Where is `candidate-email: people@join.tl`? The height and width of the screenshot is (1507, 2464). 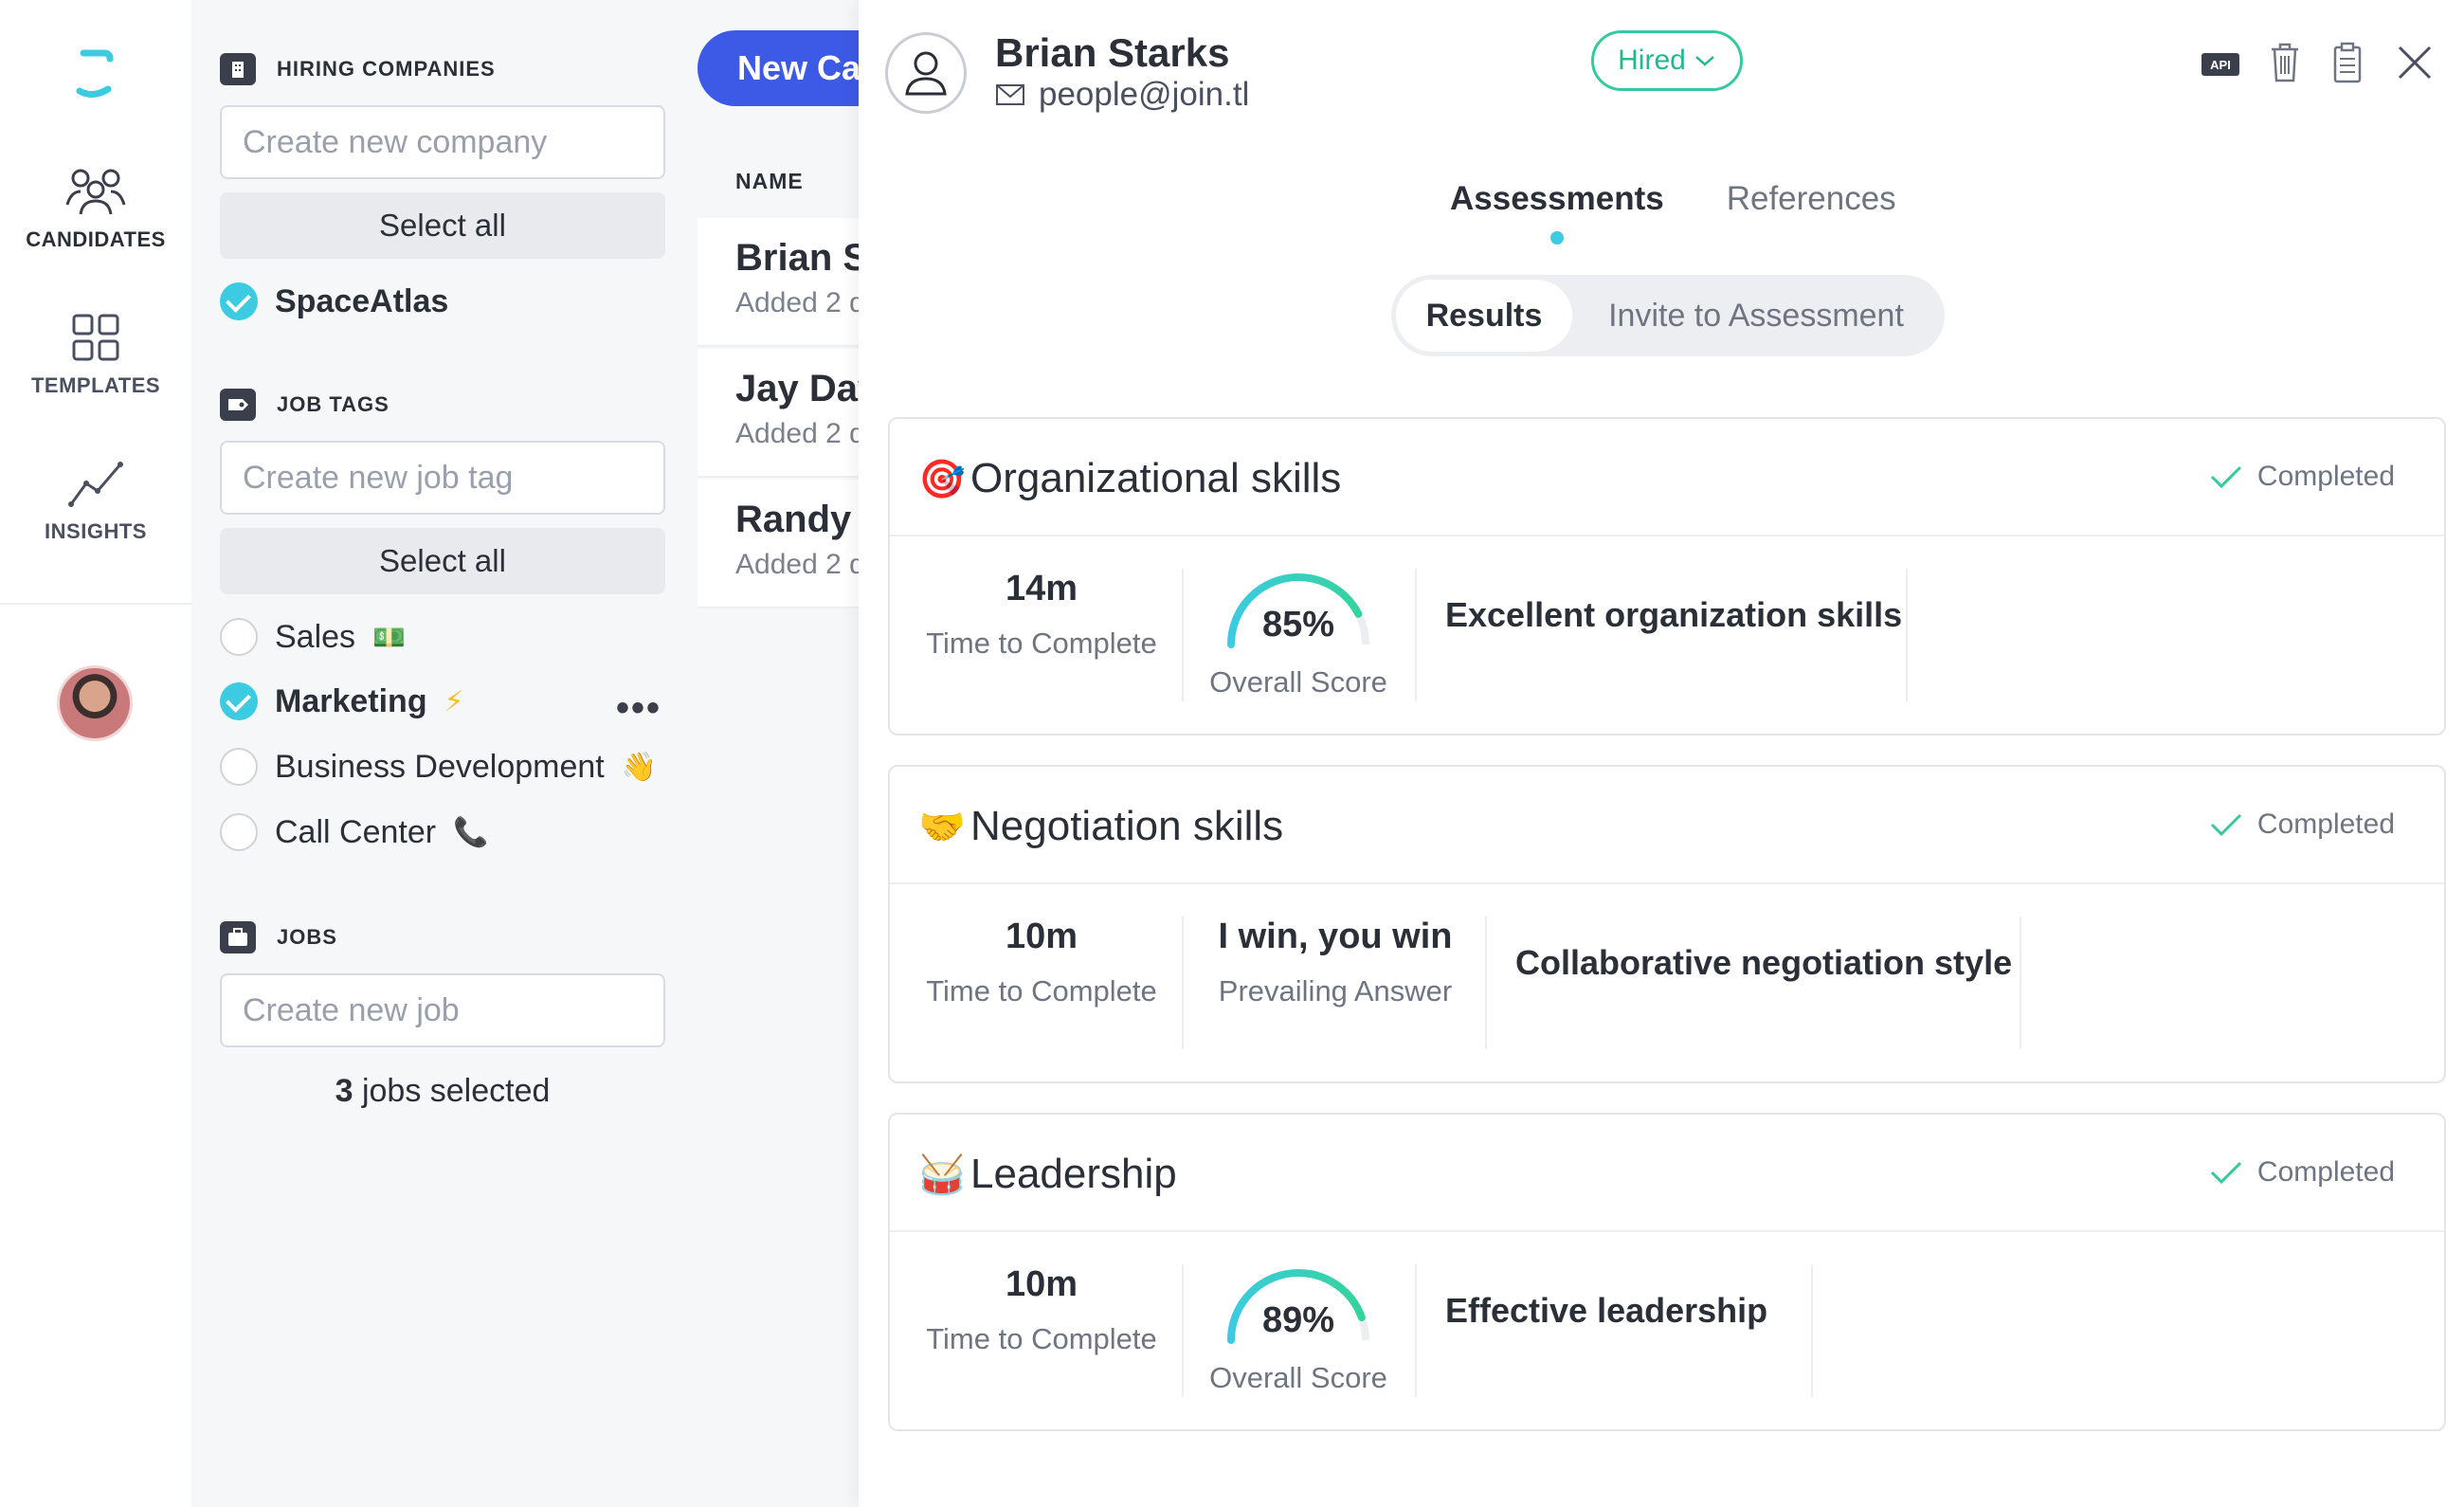
candidate-email: people@join.tl is located at coordinates (1122, 95).